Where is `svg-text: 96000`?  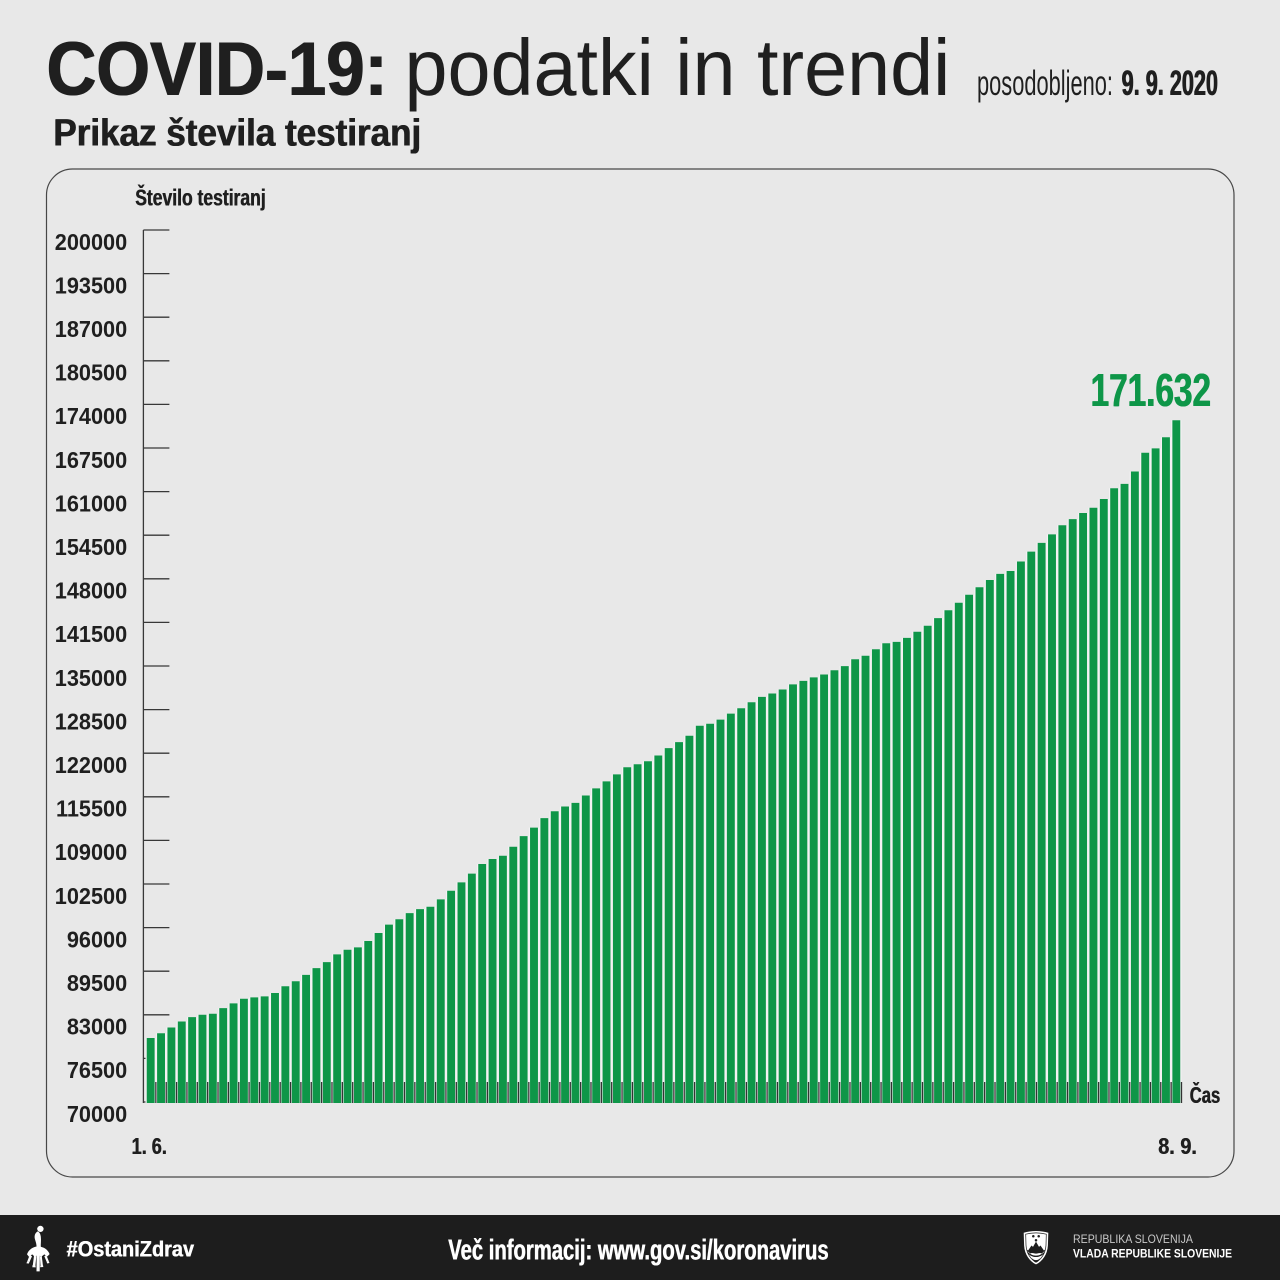 svg-text: 96000 is located at coordinates (97, 940).